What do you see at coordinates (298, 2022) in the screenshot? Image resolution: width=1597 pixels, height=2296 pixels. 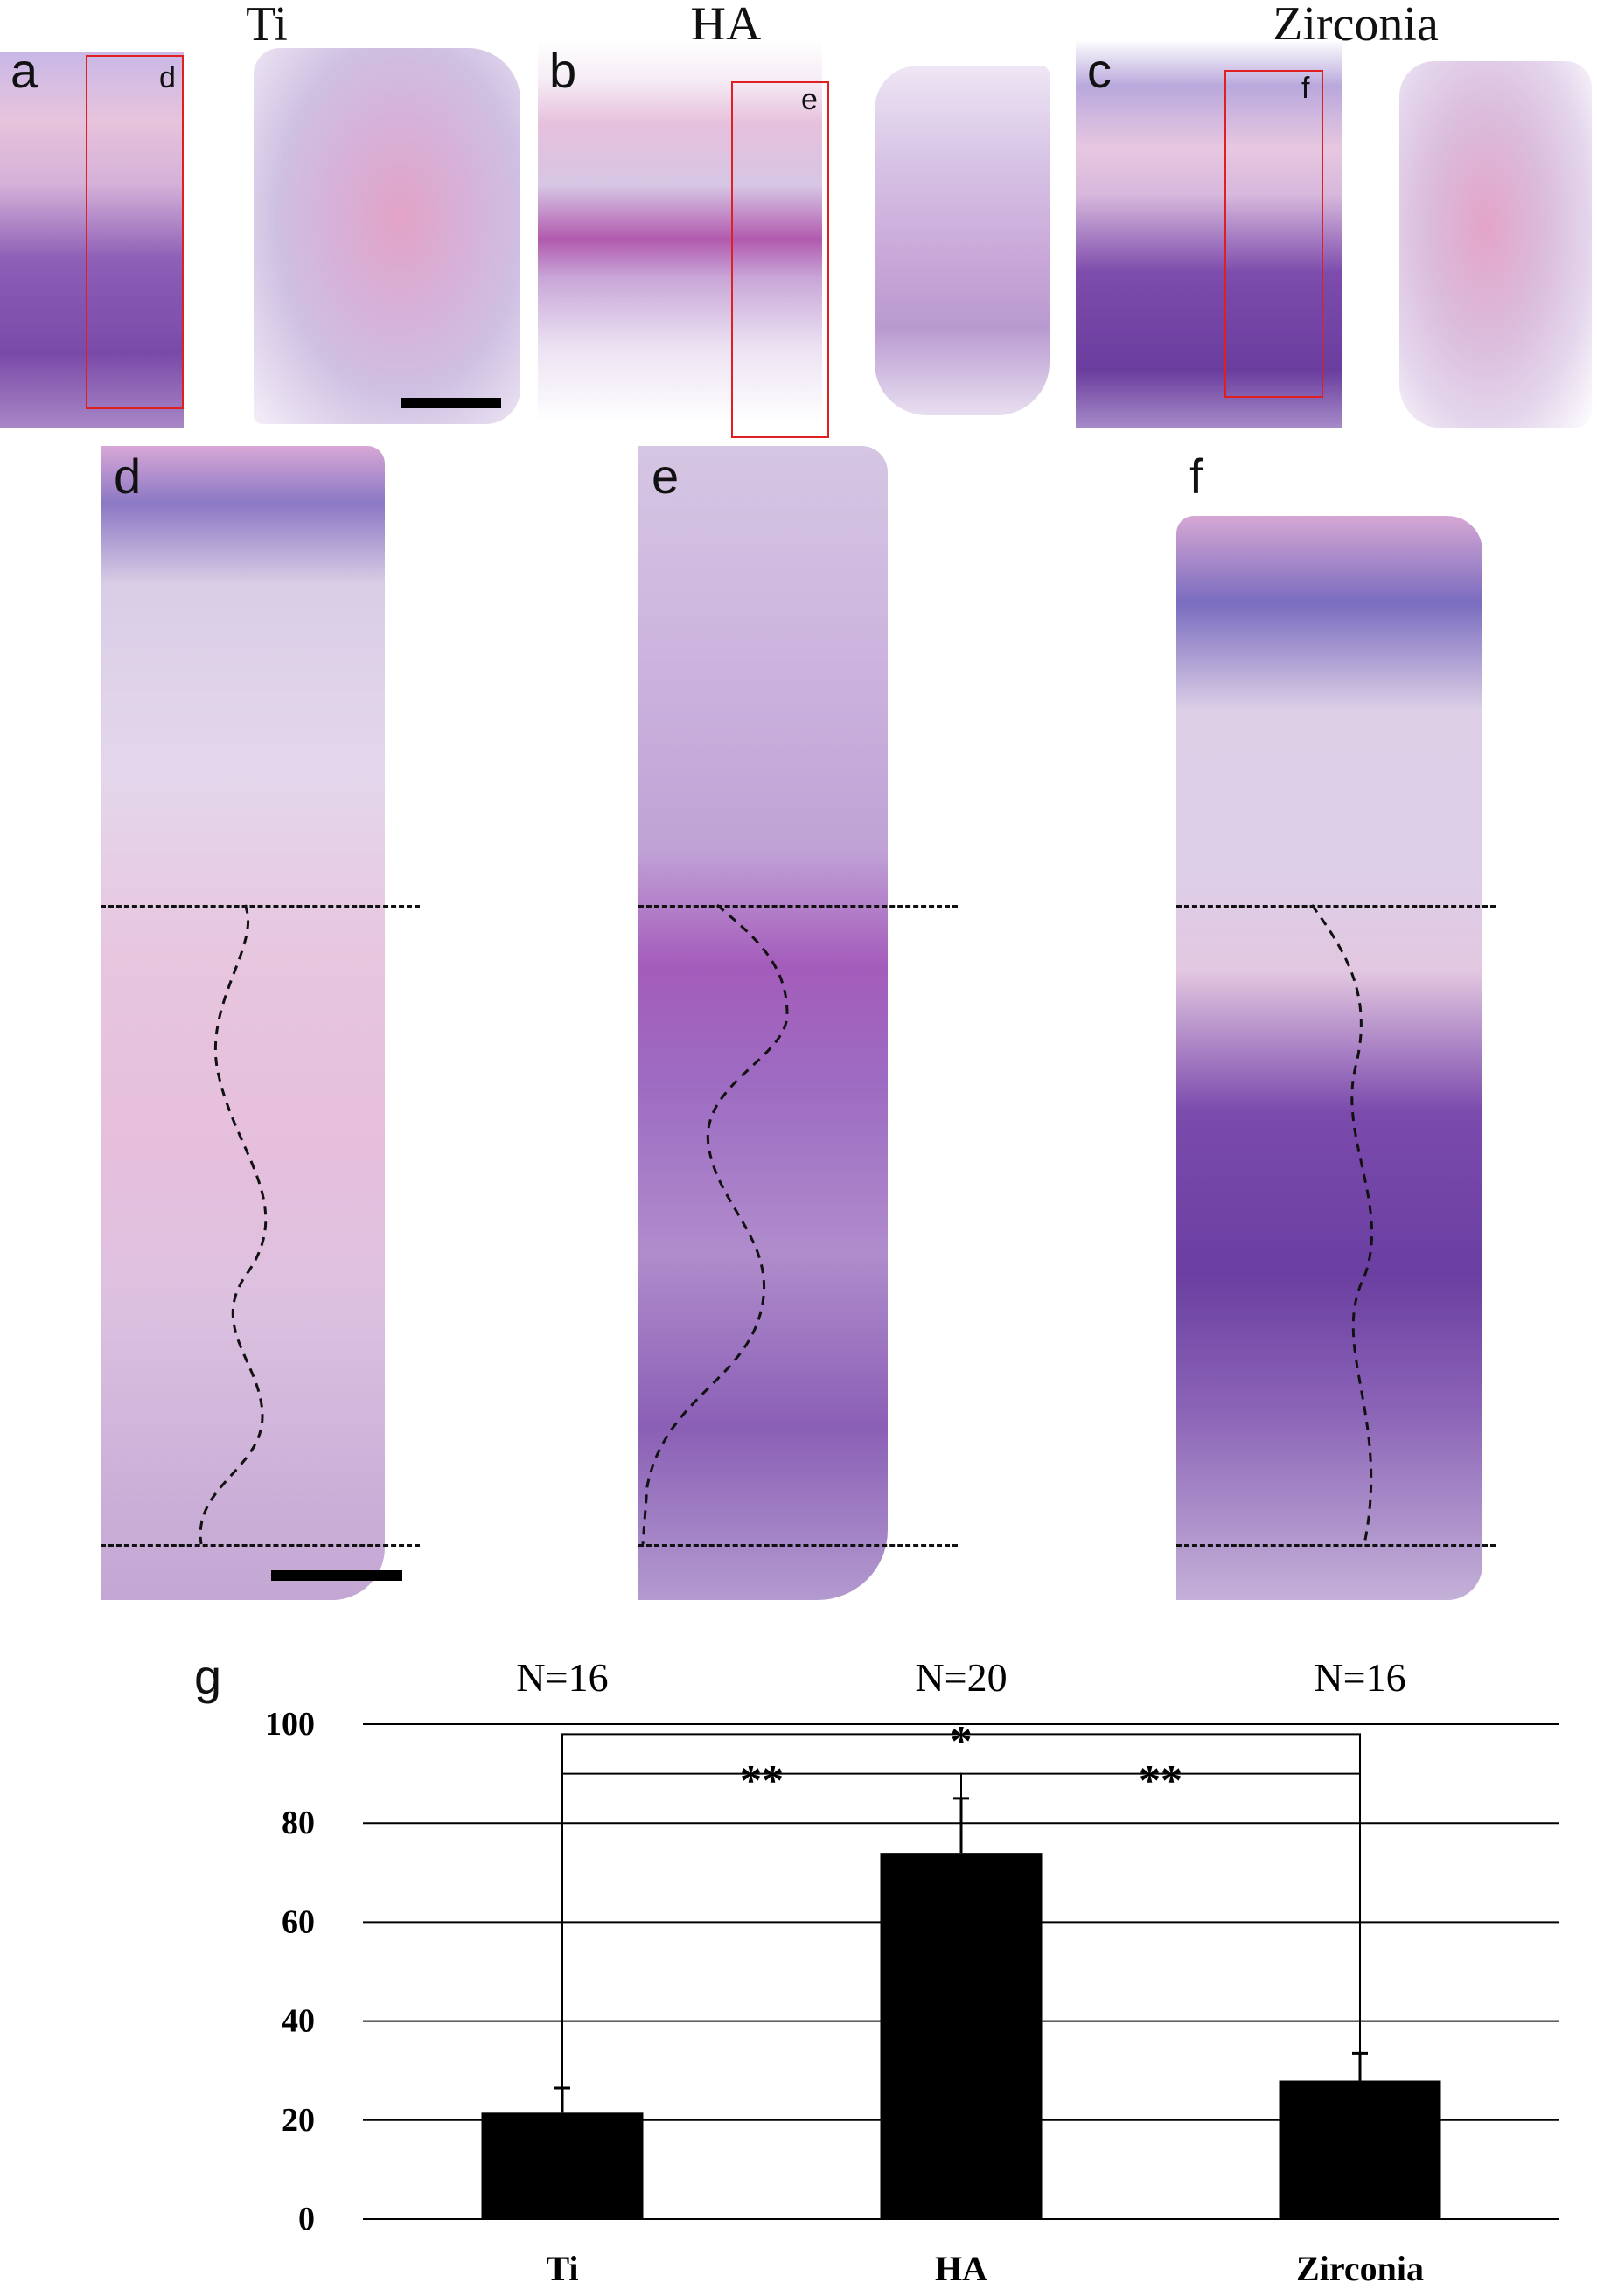 I see `y-tick-label-40: 40` at bounding box center [298, 2022].